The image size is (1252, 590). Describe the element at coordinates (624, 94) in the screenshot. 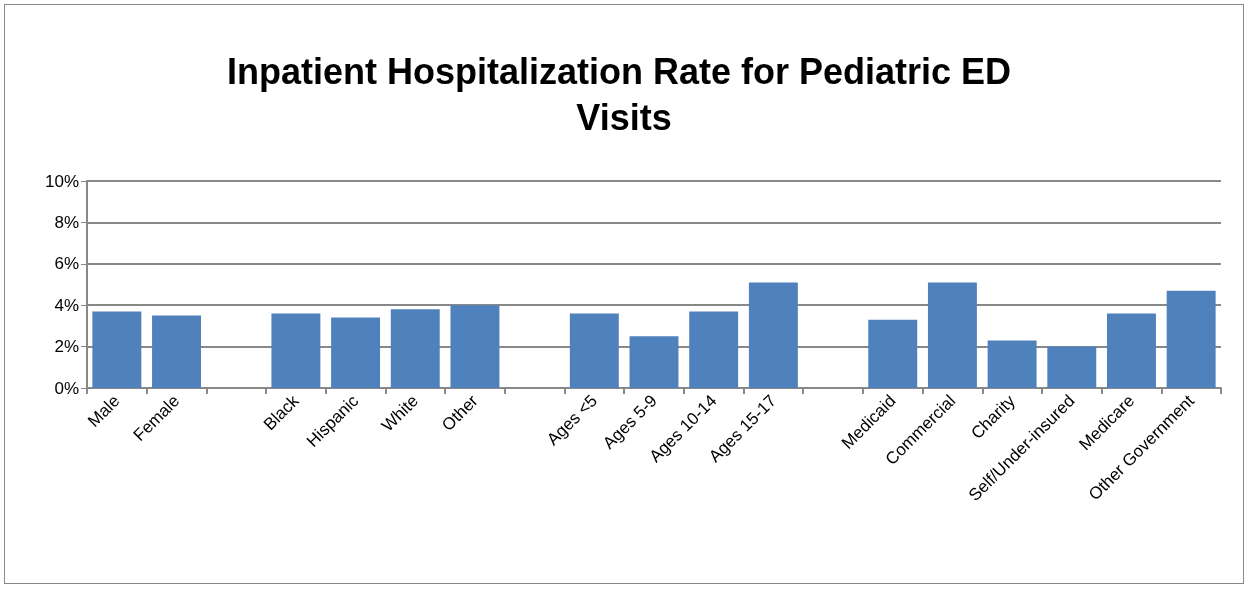

I see `chart-title: Inpatient Hospitalization Rate for Pediatric ED Visits` at that location.